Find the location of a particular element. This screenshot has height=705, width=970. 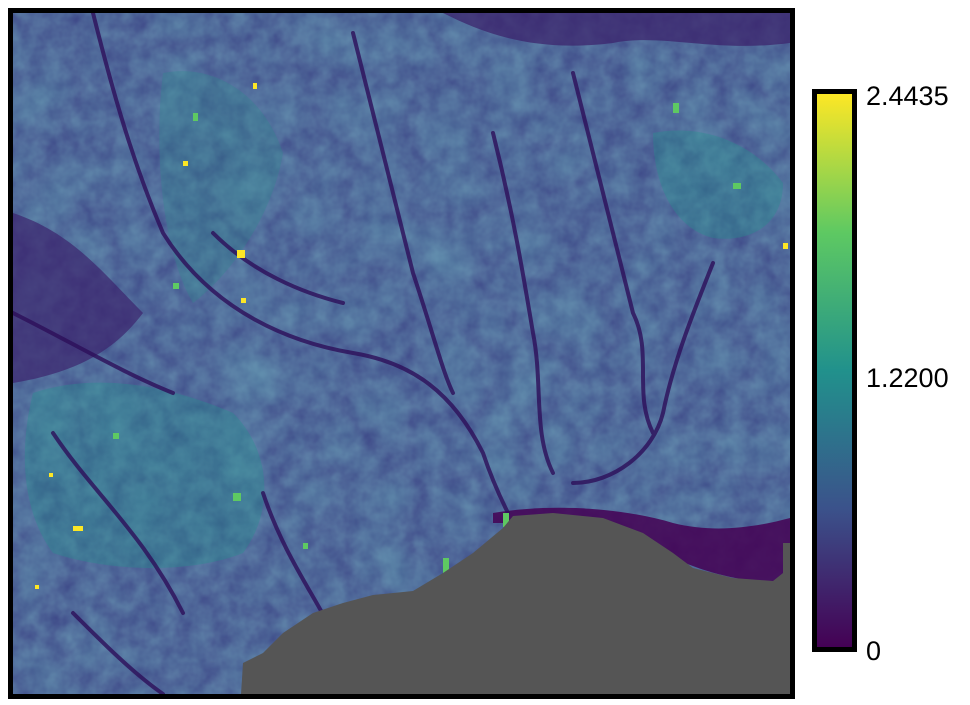

colorbar is located at coordinates (834, 370).